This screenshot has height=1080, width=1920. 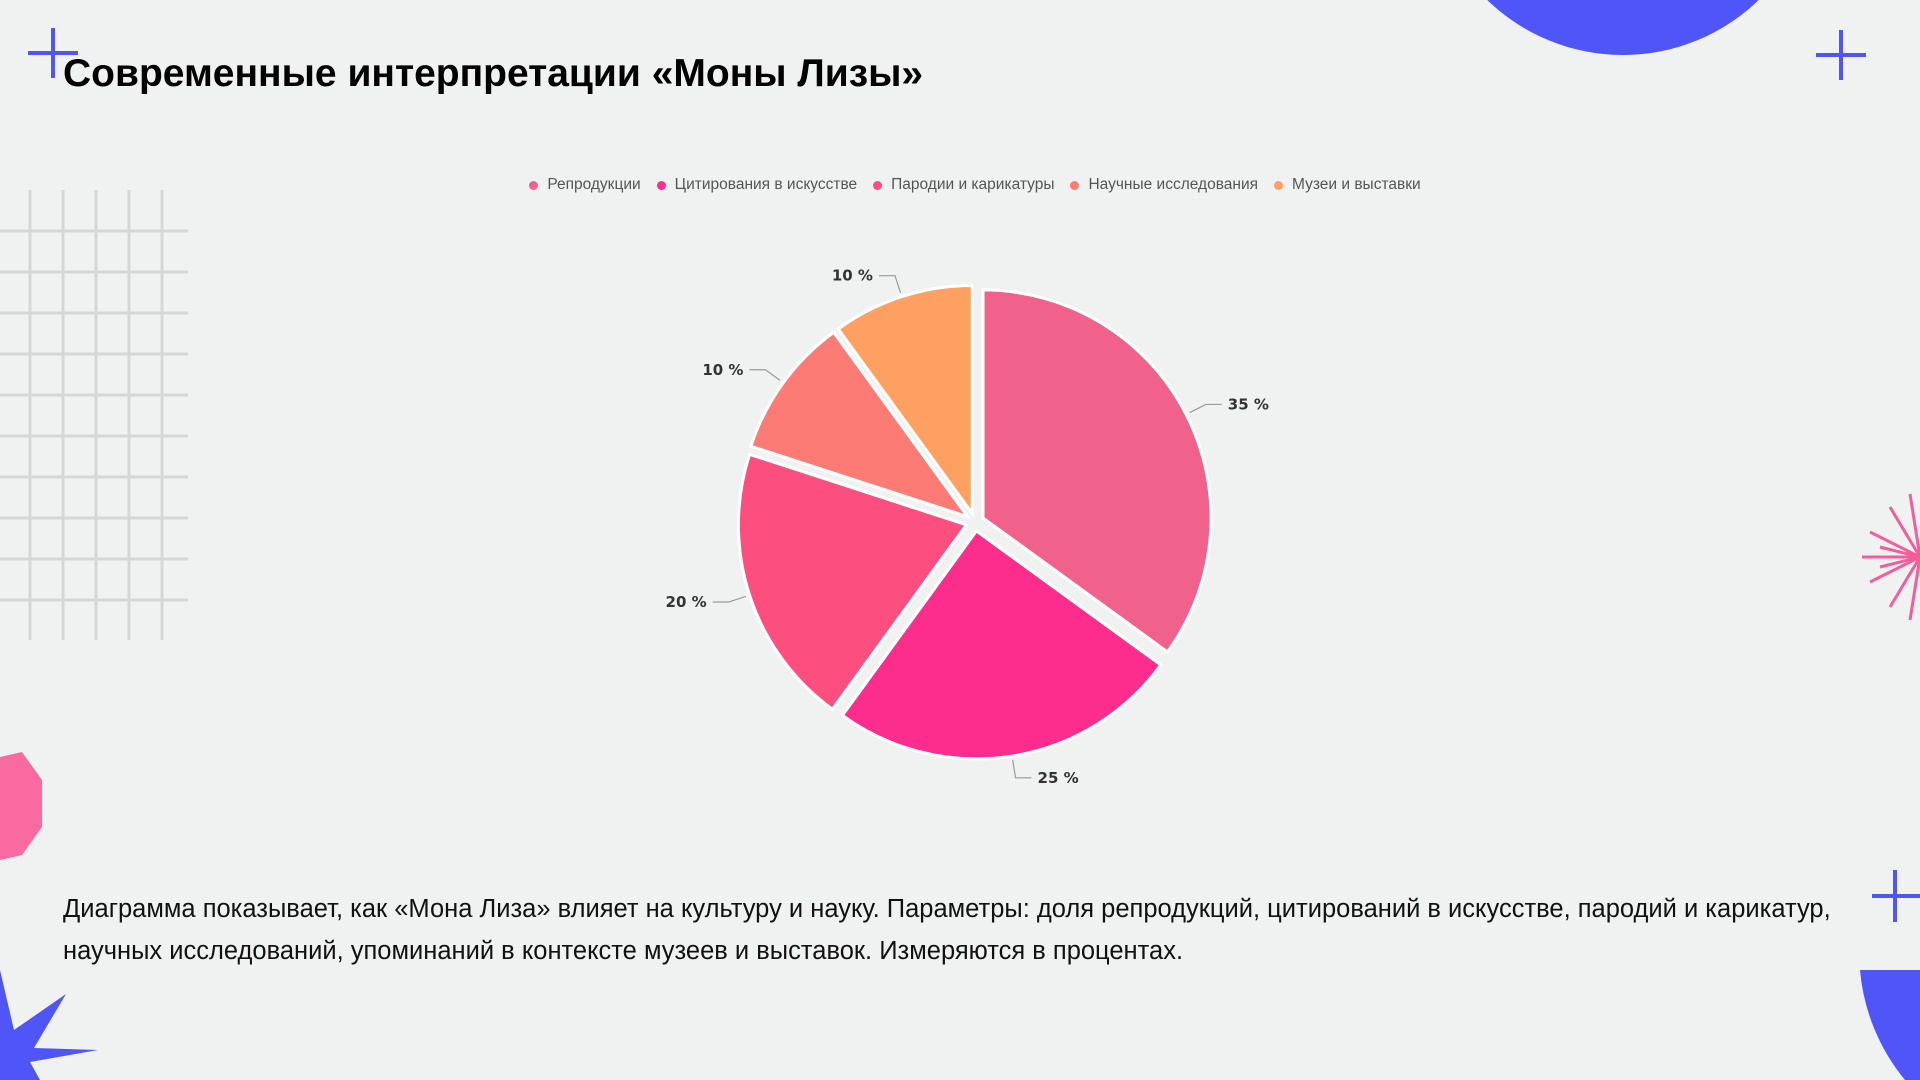 What do you see at coordinates (1173, 184) in the screenshot?
I see `legend-label: Научные исследования` at bounding box center [1173, 184].